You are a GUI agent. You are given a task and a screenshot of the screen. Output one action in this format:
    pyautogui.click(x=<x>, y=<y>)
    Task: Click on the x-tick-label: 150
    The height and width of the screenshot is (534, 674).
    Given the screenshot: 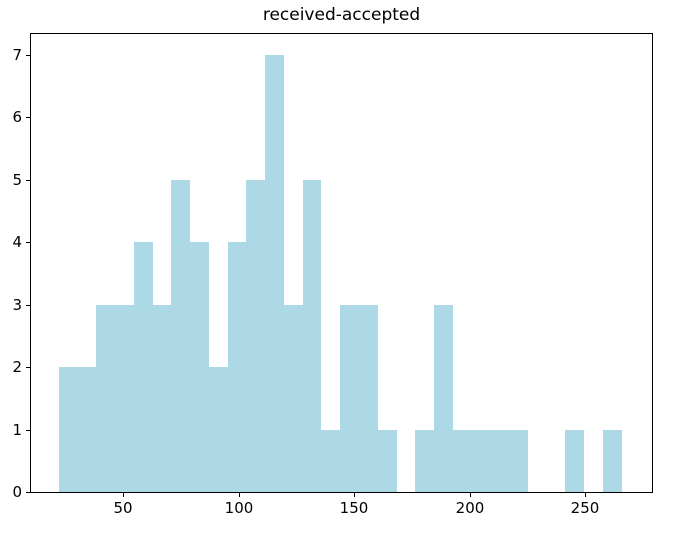 What is the action you would take?
    pyautogui.click(x=354, y=508)
    